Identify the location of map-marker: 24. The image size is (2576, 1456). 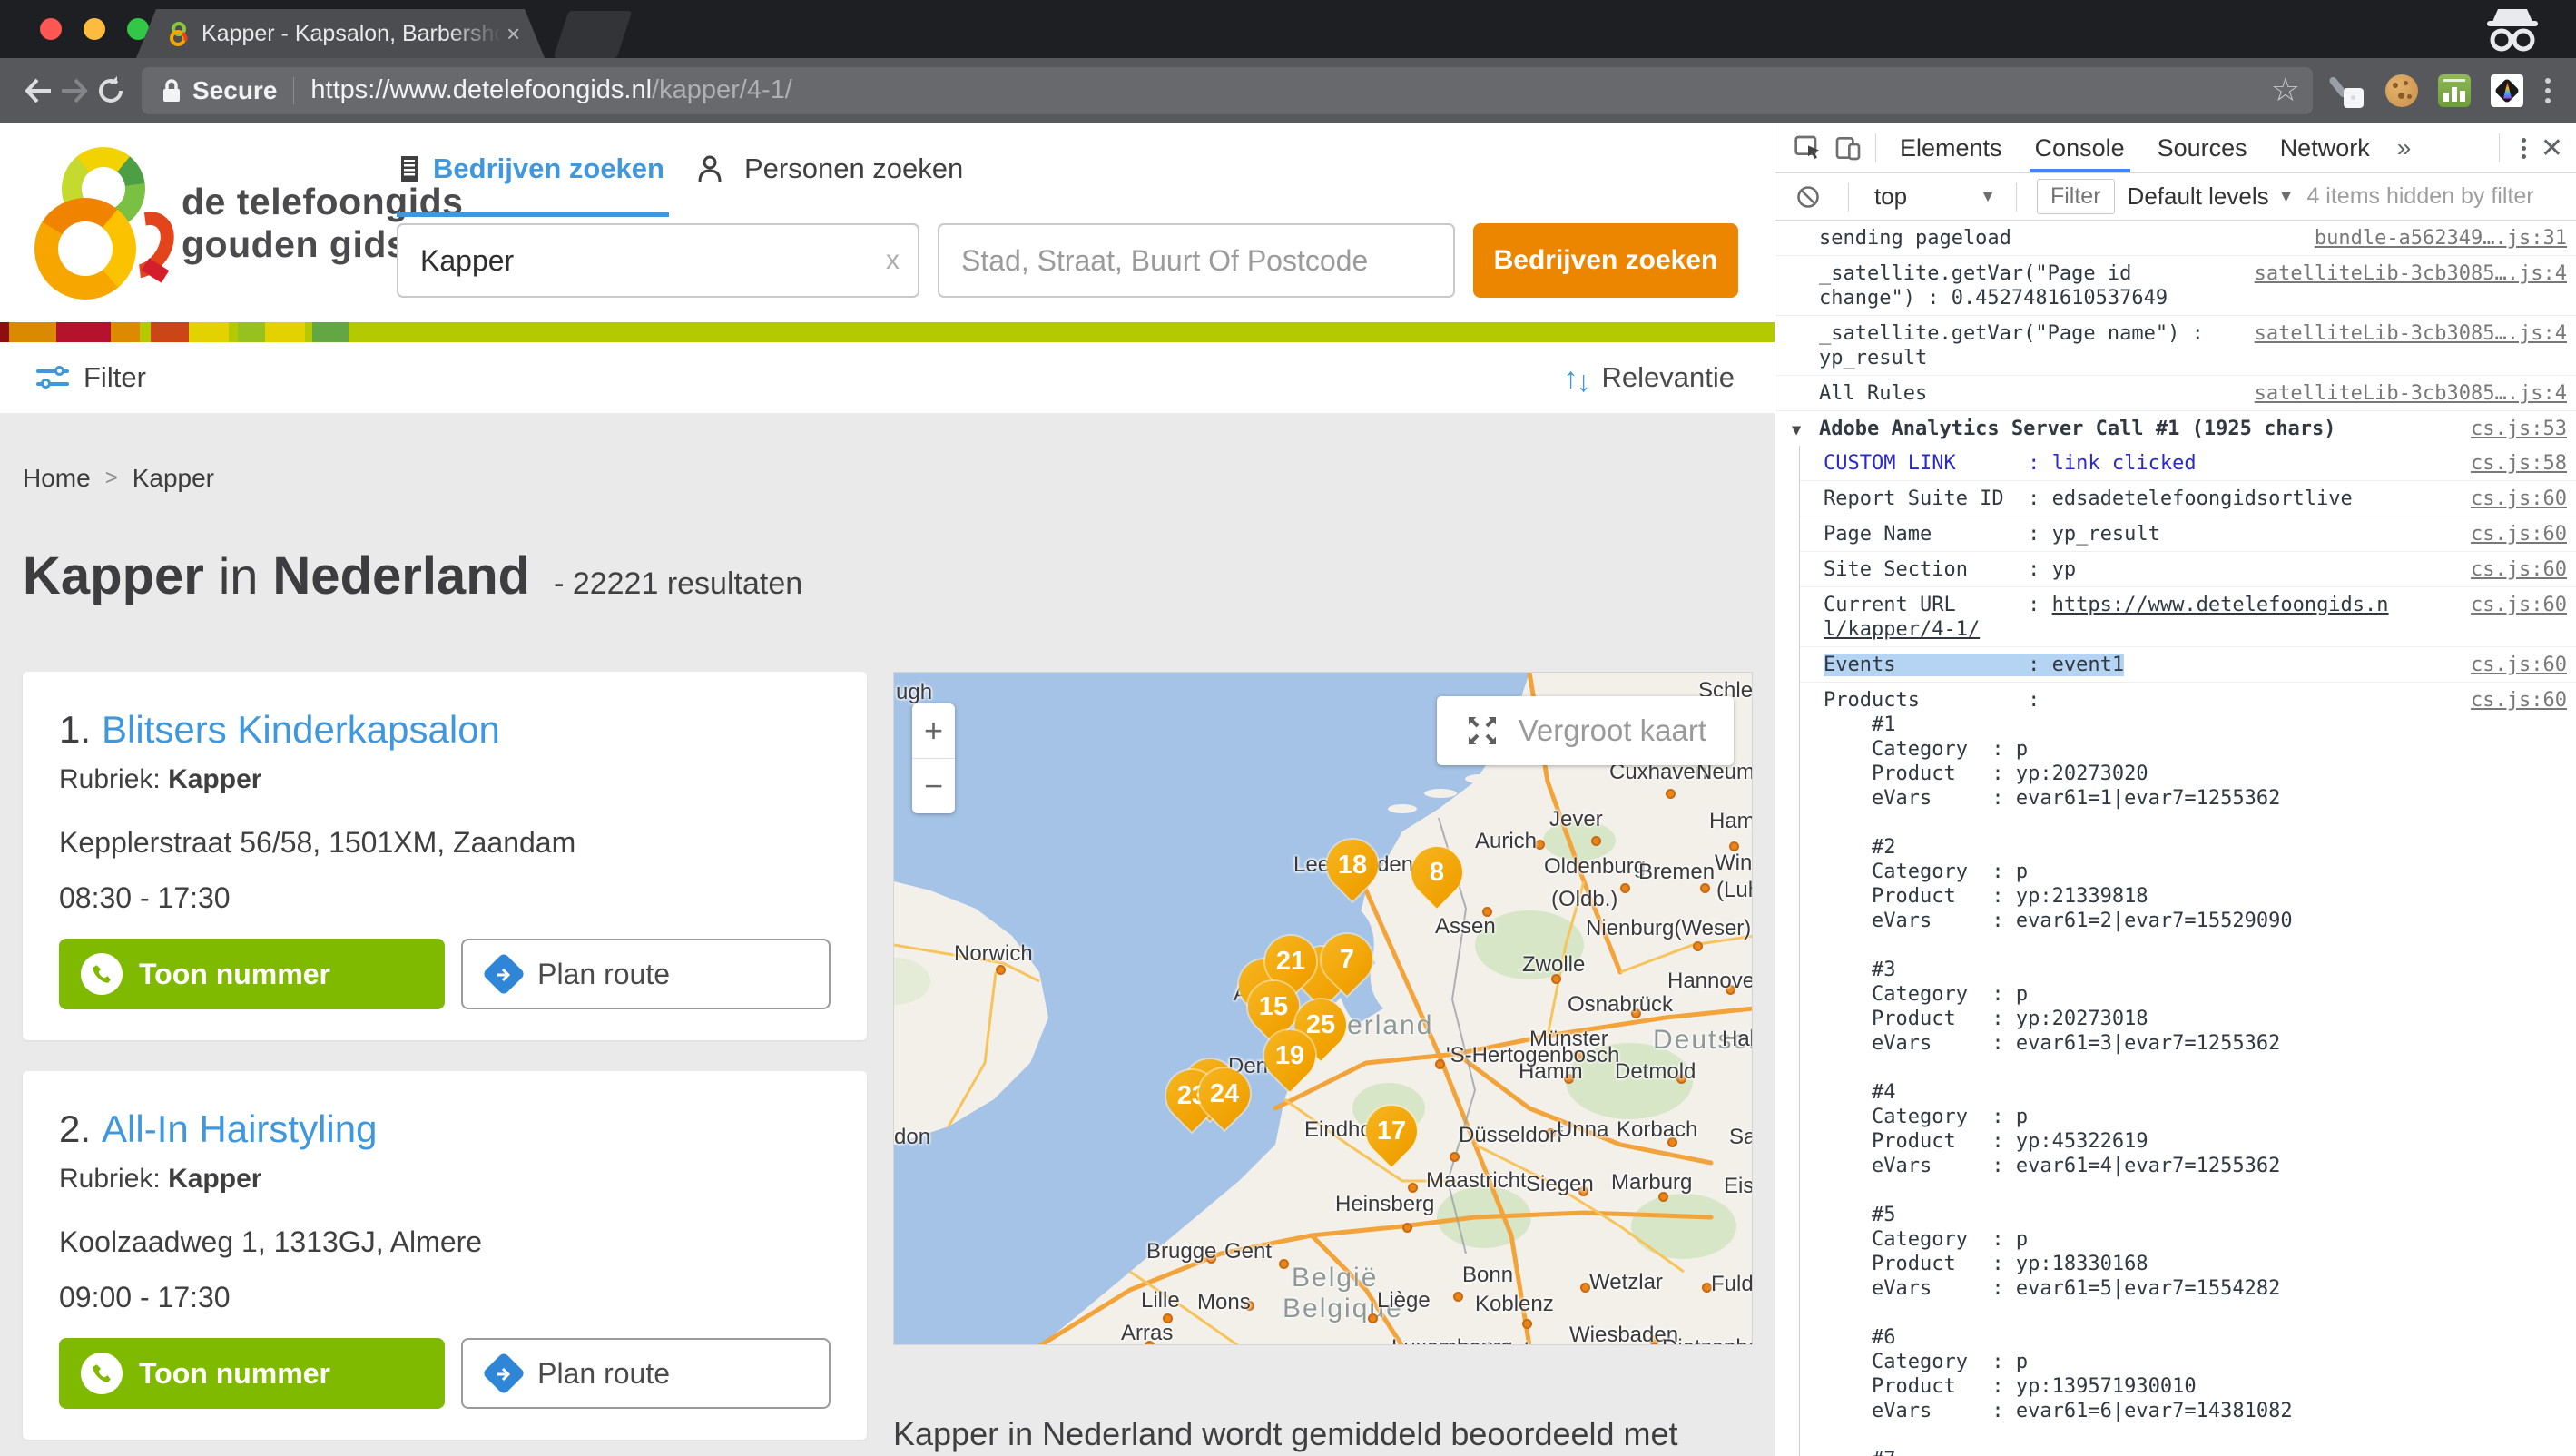
(1224, 1094).